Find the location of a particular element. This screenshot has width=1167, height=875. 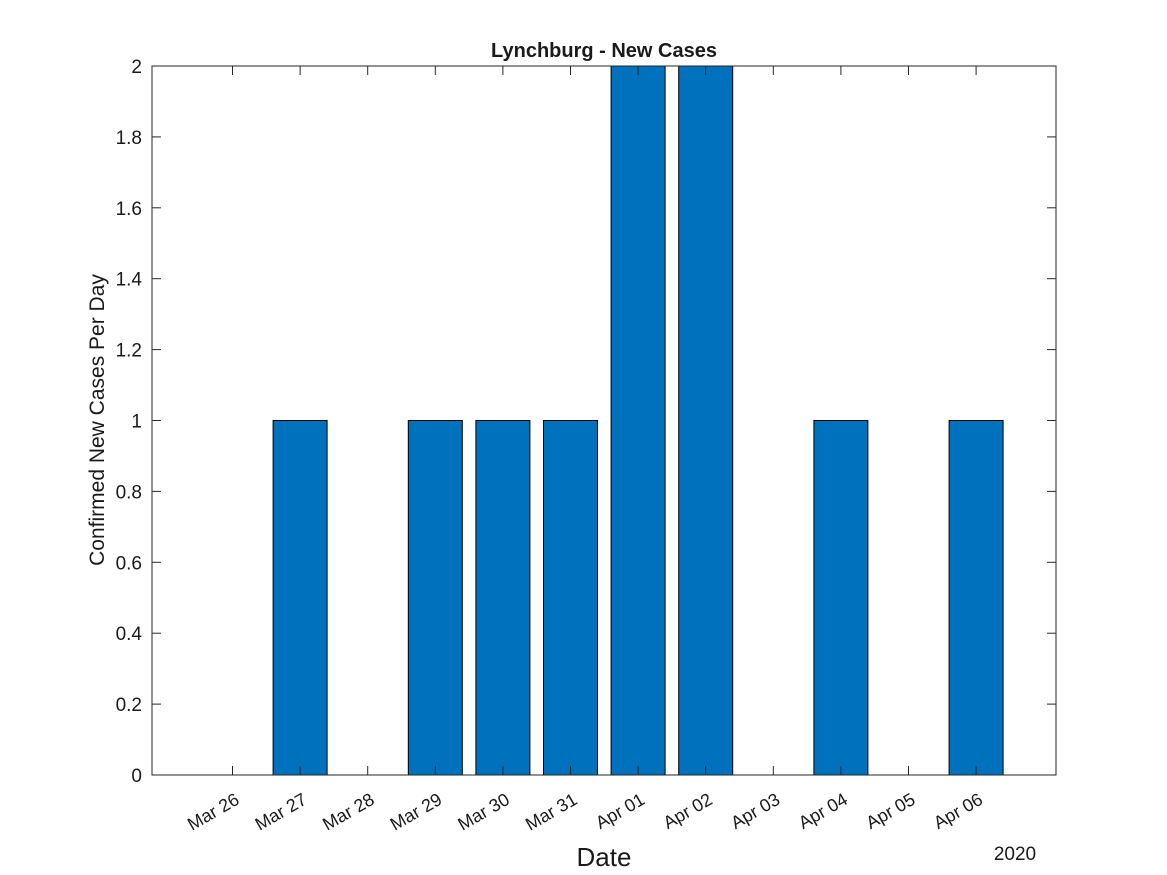

y-tick-label: 1 is located at coordinates (136, 422).